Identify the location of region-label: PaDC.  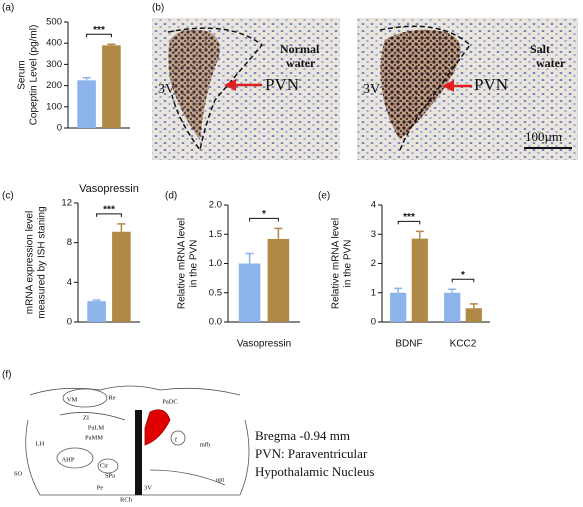
(170, 401).